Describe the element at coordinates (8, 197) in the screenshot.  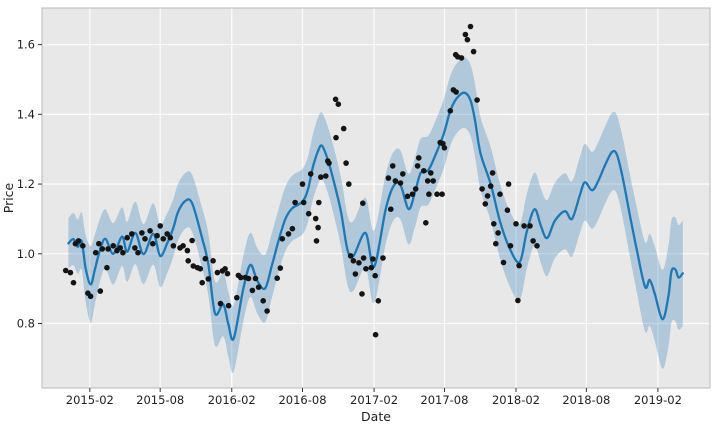
I see `y-axis-title: Price` at that location.